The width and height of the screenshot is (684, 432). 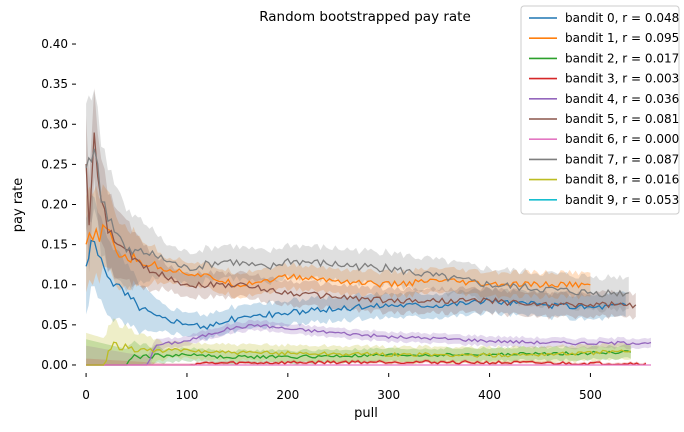 I want to click on x-tick-label: 300, so click(x=388, y=395).